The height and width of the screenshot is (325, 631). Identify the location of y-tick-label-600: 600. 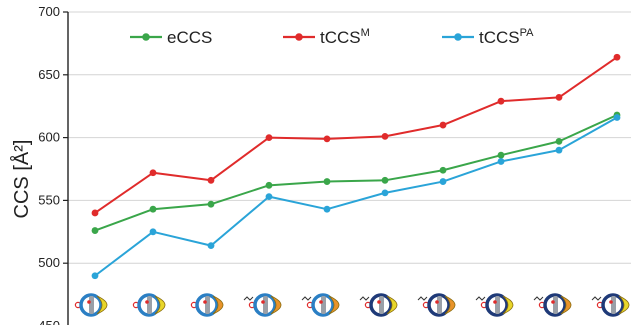
(49, 137).